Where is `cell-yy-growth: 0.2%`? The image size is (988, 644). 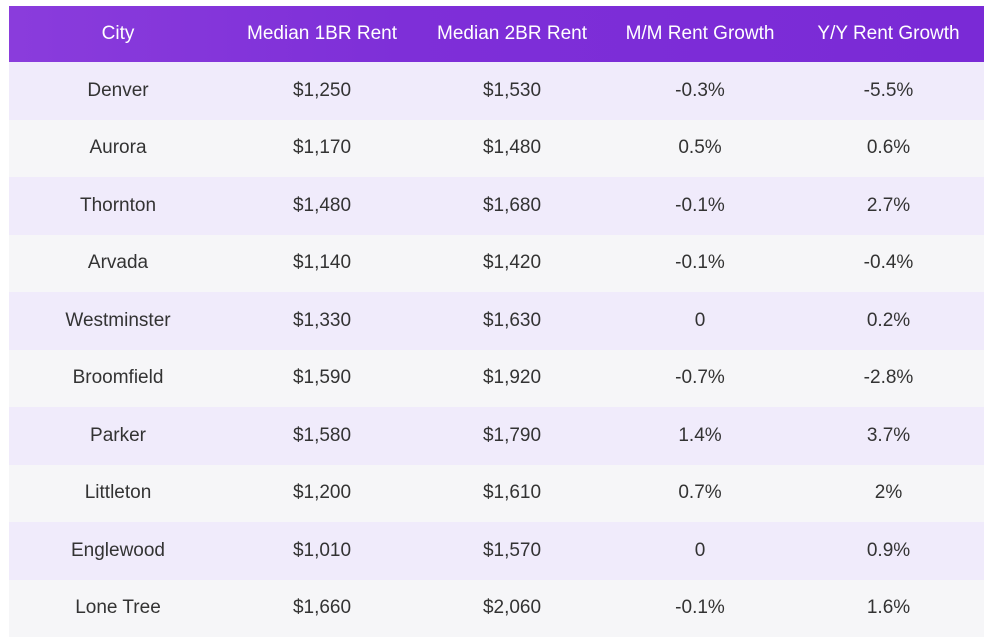
cell-yy-growth: 0.2% is located at coordinates (888, 320).